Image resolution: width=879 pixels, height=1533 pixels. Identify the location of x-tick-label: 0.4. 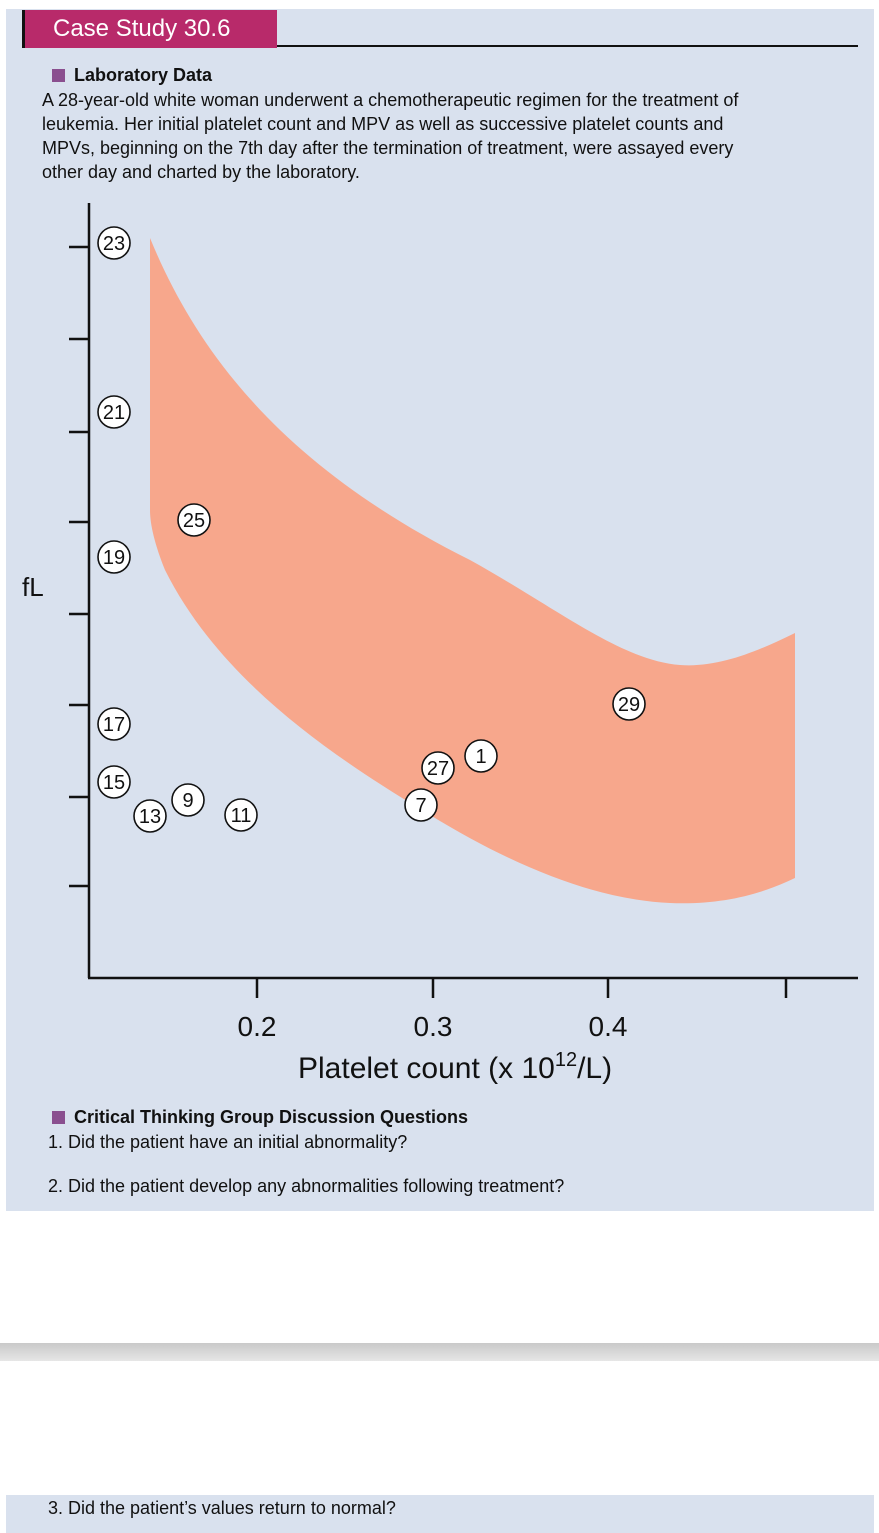
(608, 1026).